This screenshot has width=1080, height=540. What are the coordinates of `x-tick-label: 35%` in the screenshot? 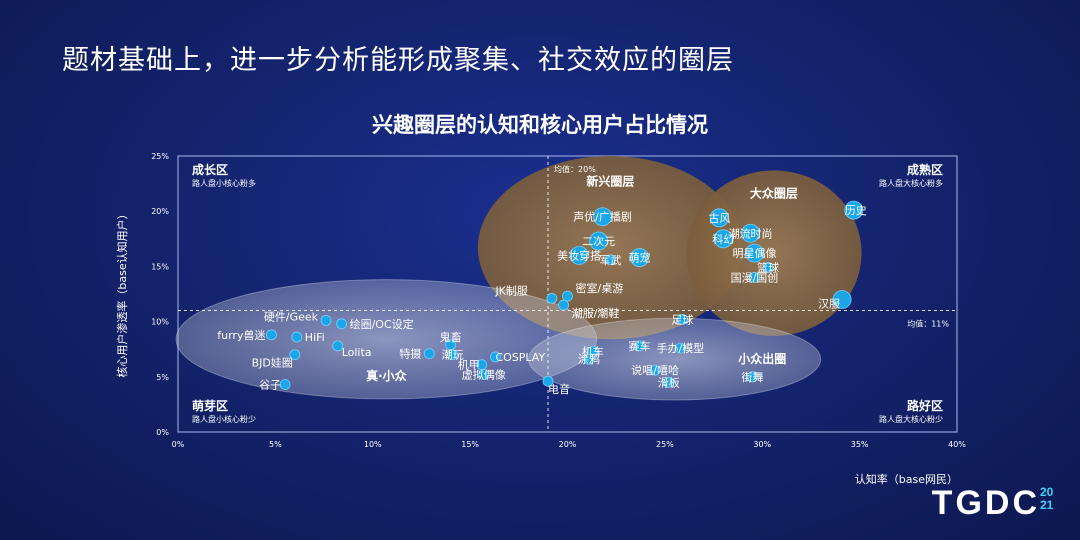 It's located at (860, 444).